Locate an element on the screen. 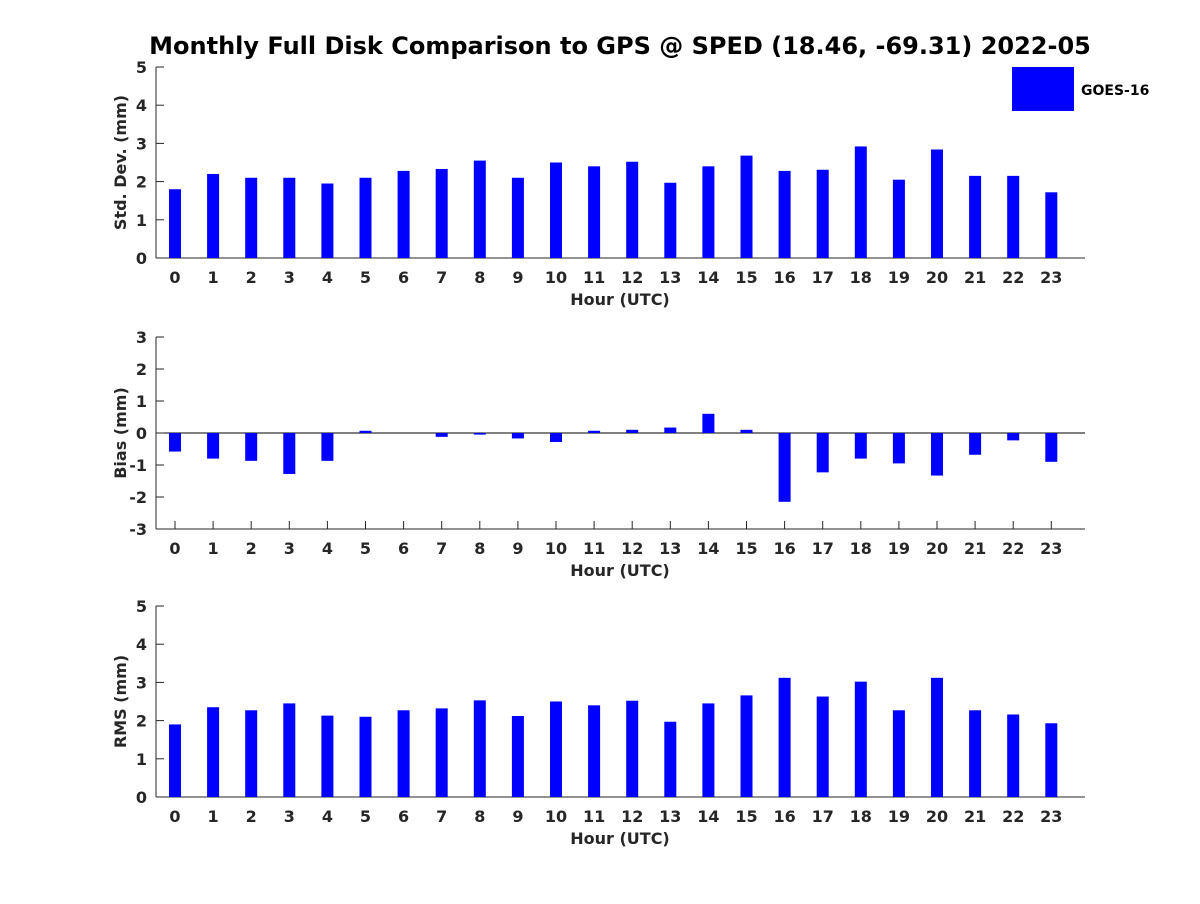  std-dev-x-tick-label: 22 is located at coordinates (1013, 277).